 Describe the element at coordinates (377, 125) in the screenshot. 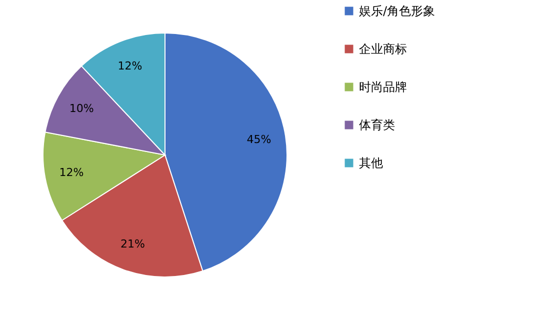

I see `legend-label: 体育类` at that location.